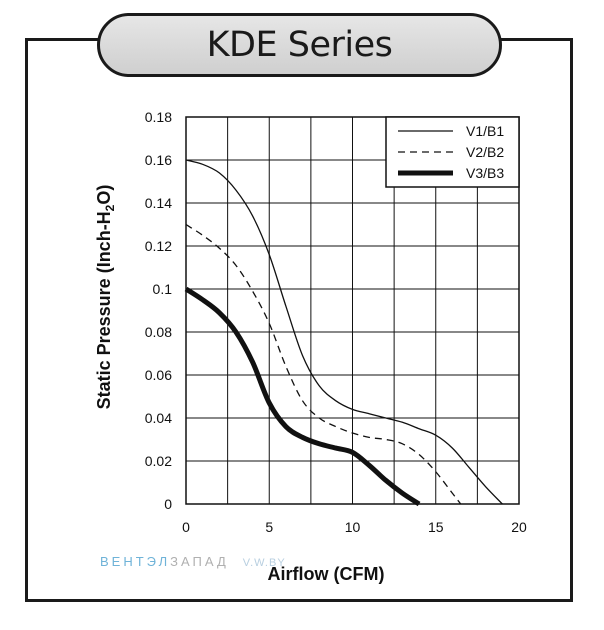 The width and height of the screenshot is (604, 630). I want to click on legend-label: V3/B3, so click(485, 173).